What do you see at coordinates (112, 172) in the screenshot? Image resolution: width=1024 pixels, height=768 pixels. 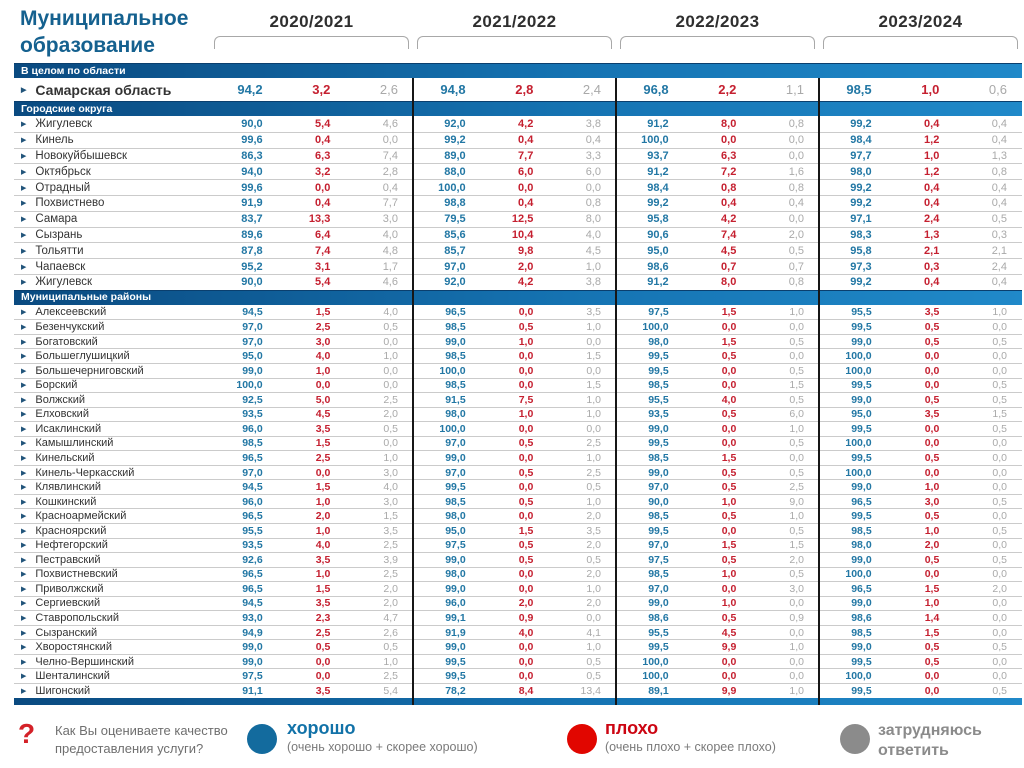 I see `municipality-name-cell: ▶ Октябрьск` at bounding box center [112, 172].